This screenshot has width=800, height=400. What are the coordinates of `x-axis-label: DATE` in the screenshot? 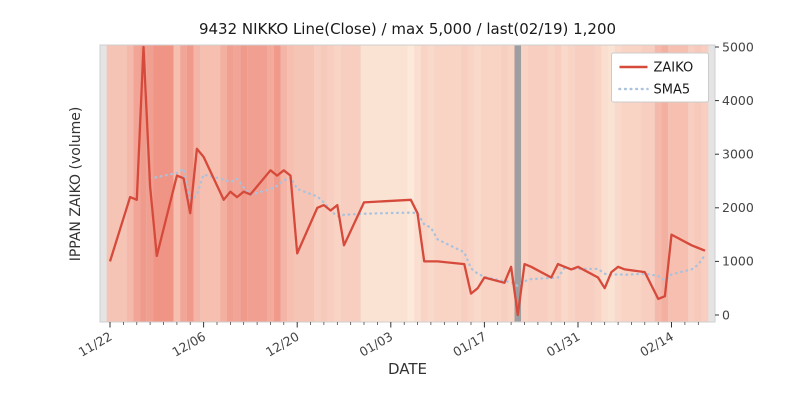 It's located at (407, 369).